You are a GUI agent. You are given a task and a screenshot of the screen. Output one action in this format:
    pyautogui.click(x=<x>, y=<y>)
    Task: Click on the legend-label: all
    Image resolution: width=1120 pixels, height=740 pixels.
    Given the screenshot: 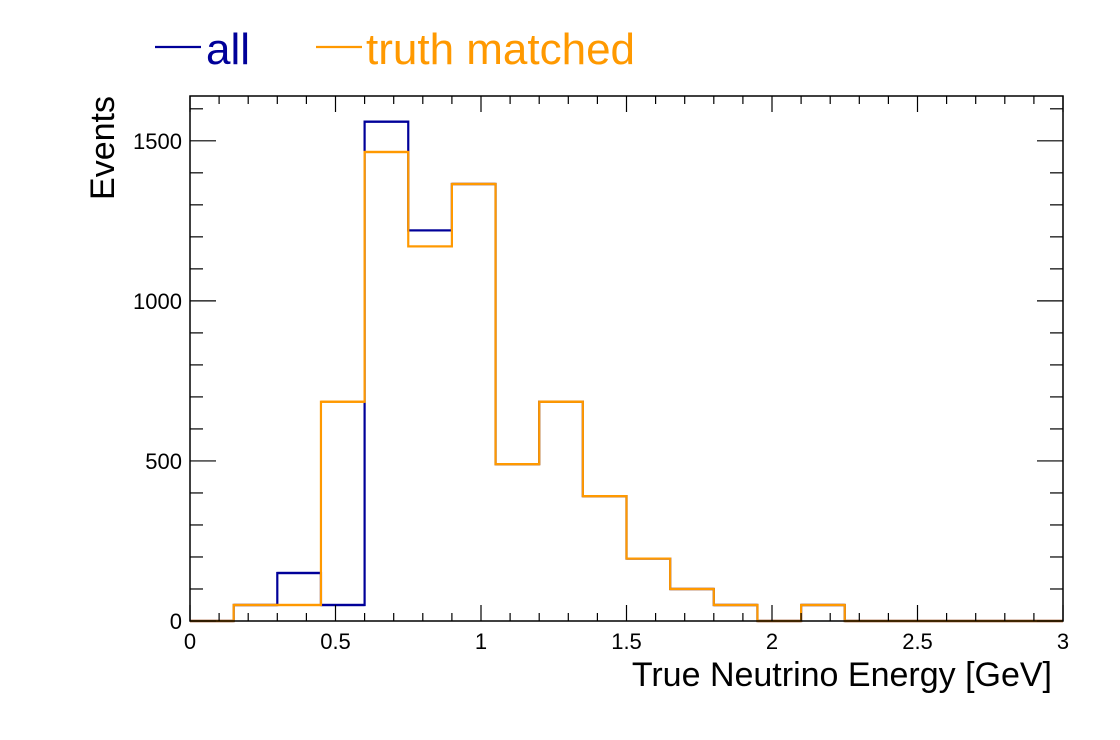 What is the action you would take?
    pyautogui.click(x=228, y=49)
    